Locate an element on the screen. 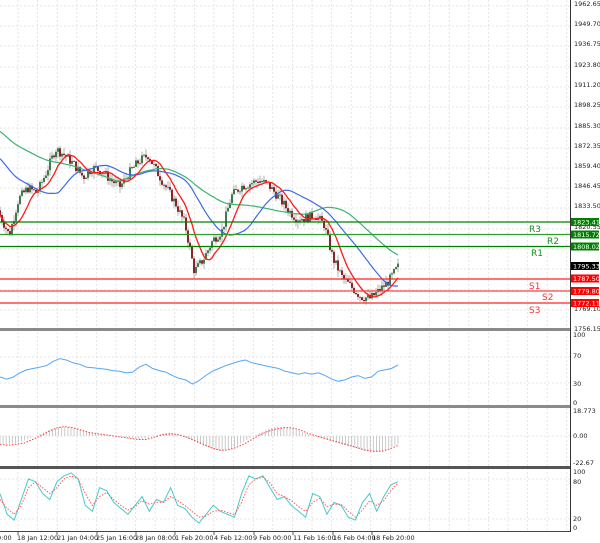  y-tick: 1769.10 is located at coordinates (587, 309).